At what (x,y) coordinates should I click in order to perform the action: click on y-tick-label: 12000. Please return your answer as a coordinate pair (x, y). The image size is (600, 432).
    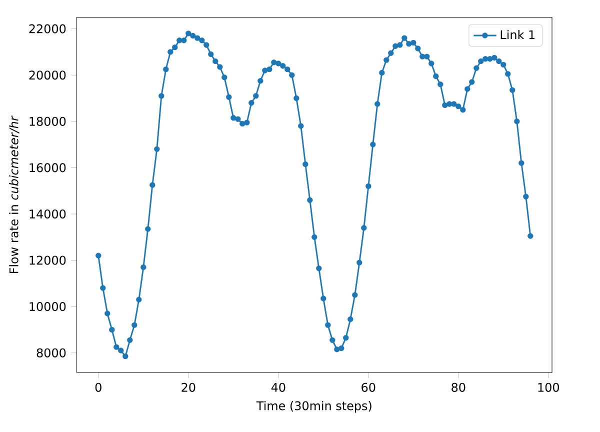
    Looking at the image, I should click on (48, 260).